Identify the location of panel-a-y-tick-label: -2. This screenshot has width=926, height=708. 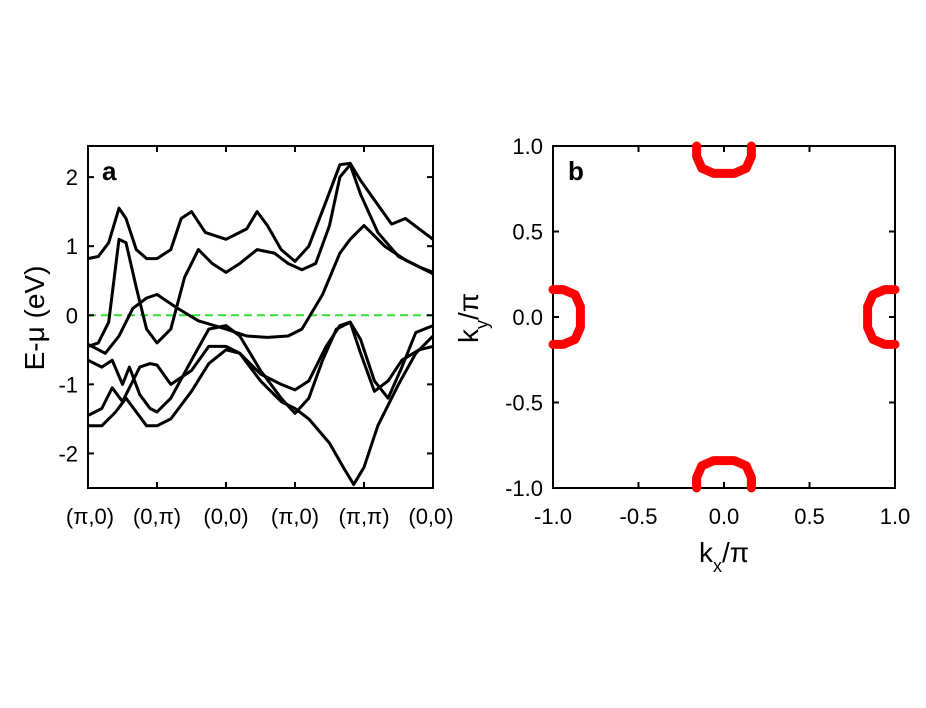
(68, 453).